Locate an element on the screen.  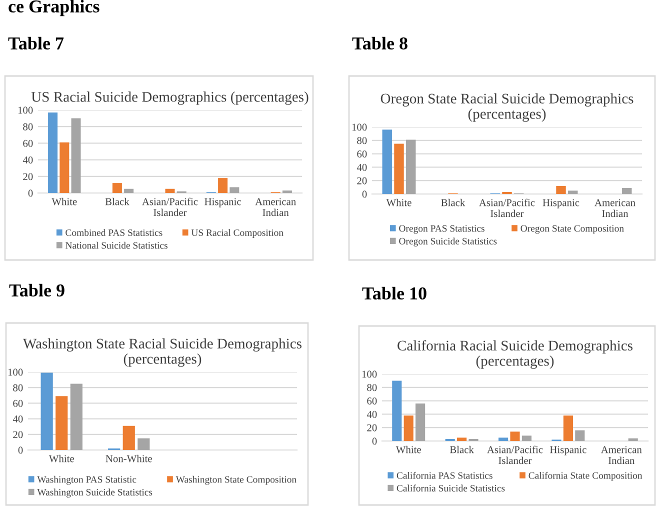
chart-title: Washington State Racial Suicide Demographics (percentages) is located at coordinates (162, 352).